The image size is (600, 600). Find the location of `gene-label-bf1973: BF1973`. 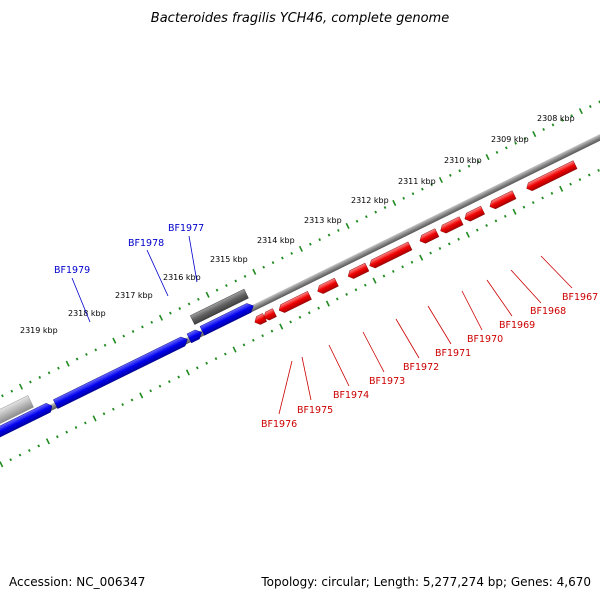

gene-label-bf1973: BF1973 is located at coordinates (387, 381).